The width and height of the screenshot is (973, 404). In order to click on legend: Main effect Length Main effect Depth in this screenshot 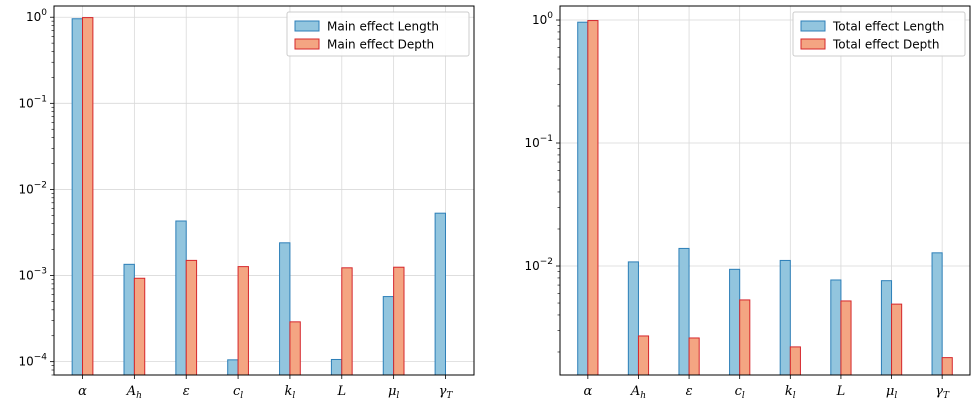, I will do `click(378, 34)`.